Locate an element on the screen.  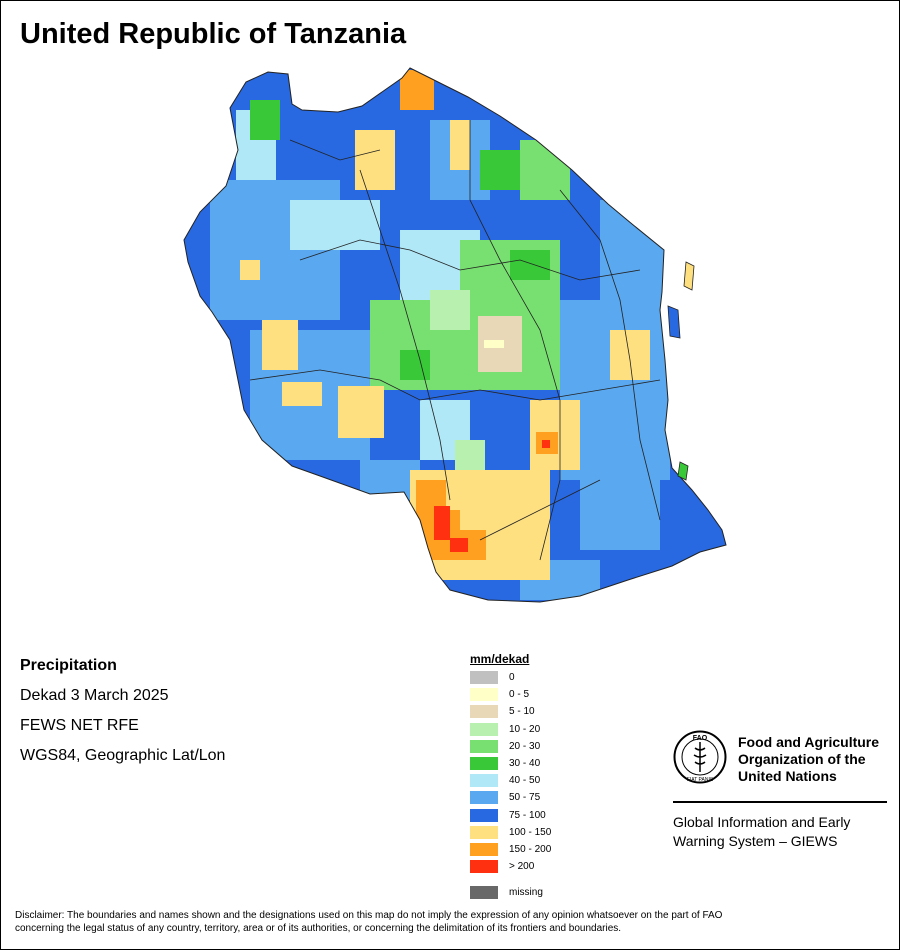
legend-item: 0 - 5 is located at coordinates (540, 694).